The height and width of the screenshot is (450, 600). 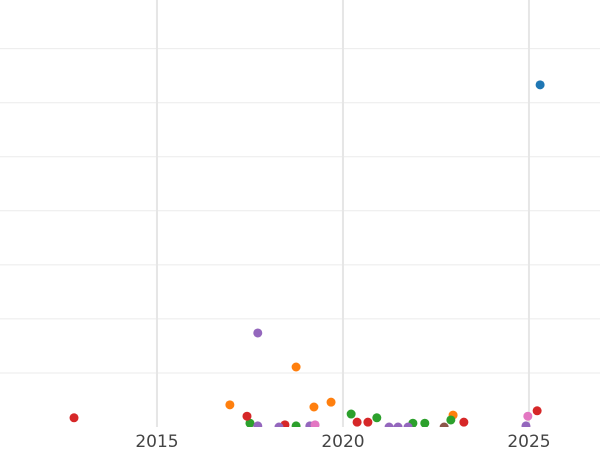 I want to click on x-tick-label: 2015, so click(x=156, y=441).